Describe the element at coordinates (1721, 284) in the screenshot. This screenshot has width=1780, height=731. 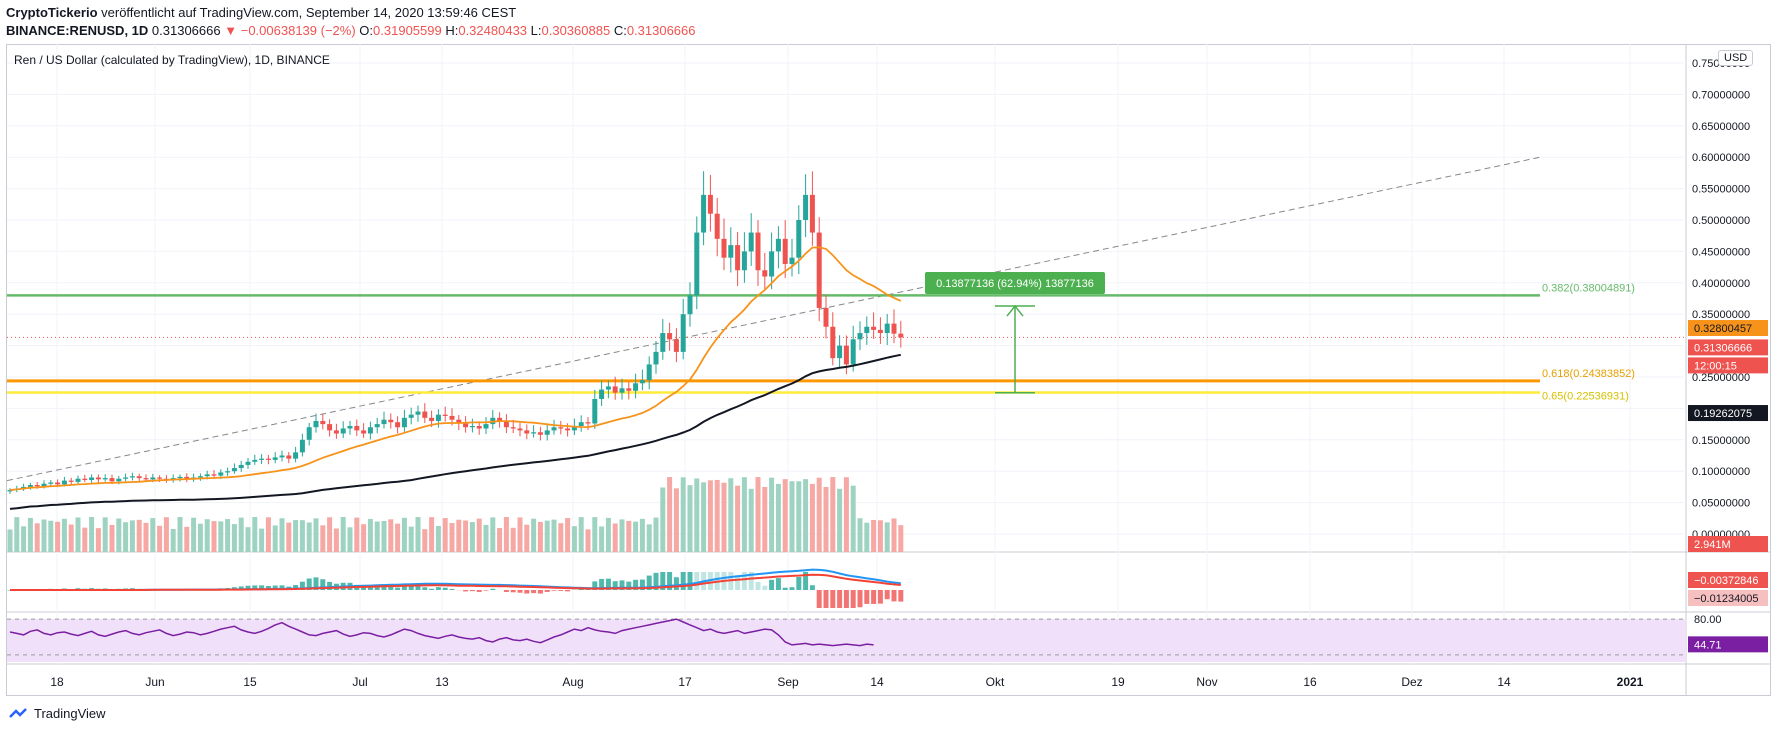
I see `y-tick-label: 0.40000000` at that location.